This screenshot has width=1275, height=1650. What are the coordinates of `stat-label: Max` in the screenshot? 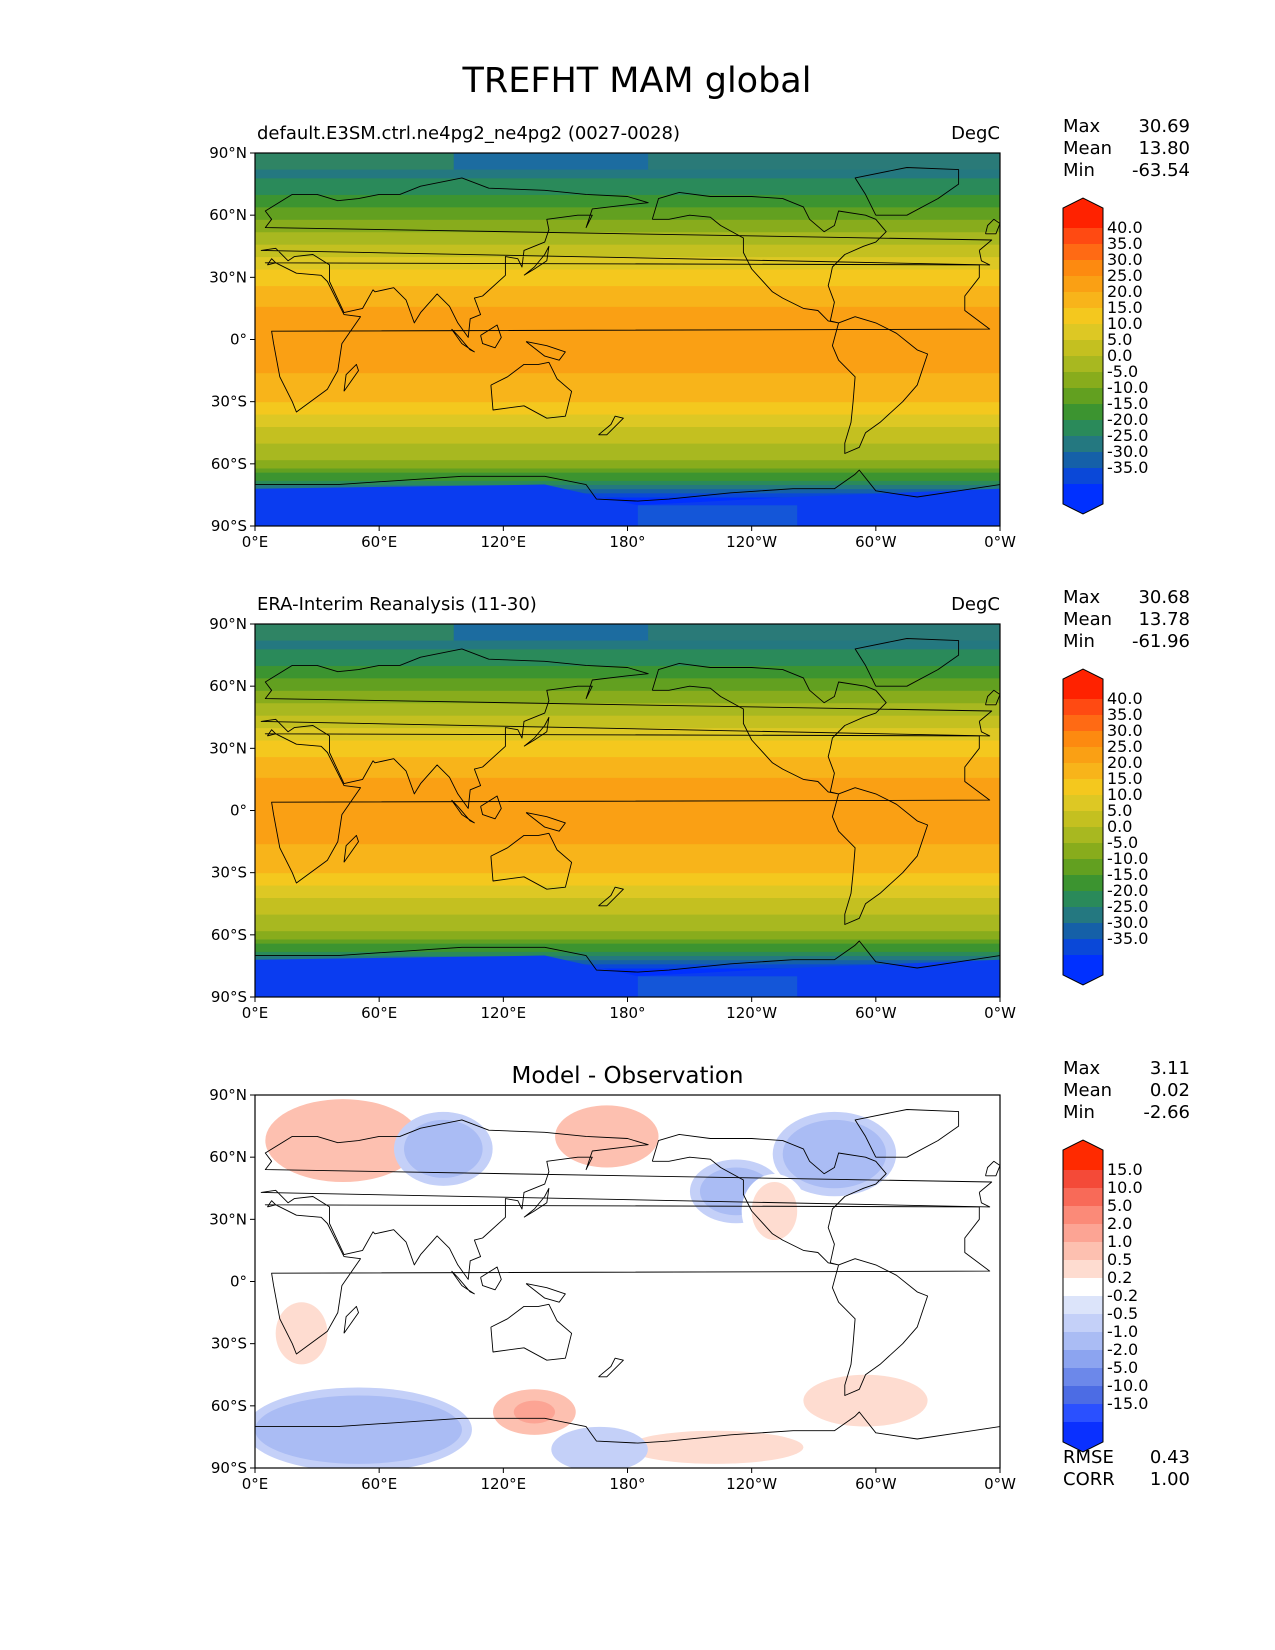 It's located at (1082, 126).